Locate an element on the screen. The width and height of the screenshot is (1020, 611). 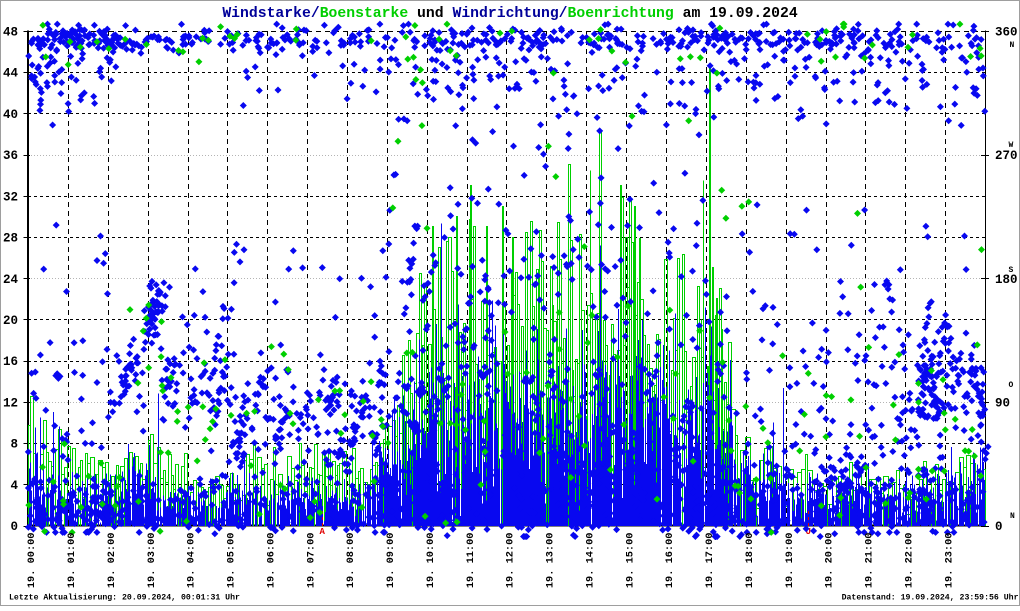
svg-text: 19. 04:00 is located at coordinates (192, 561).